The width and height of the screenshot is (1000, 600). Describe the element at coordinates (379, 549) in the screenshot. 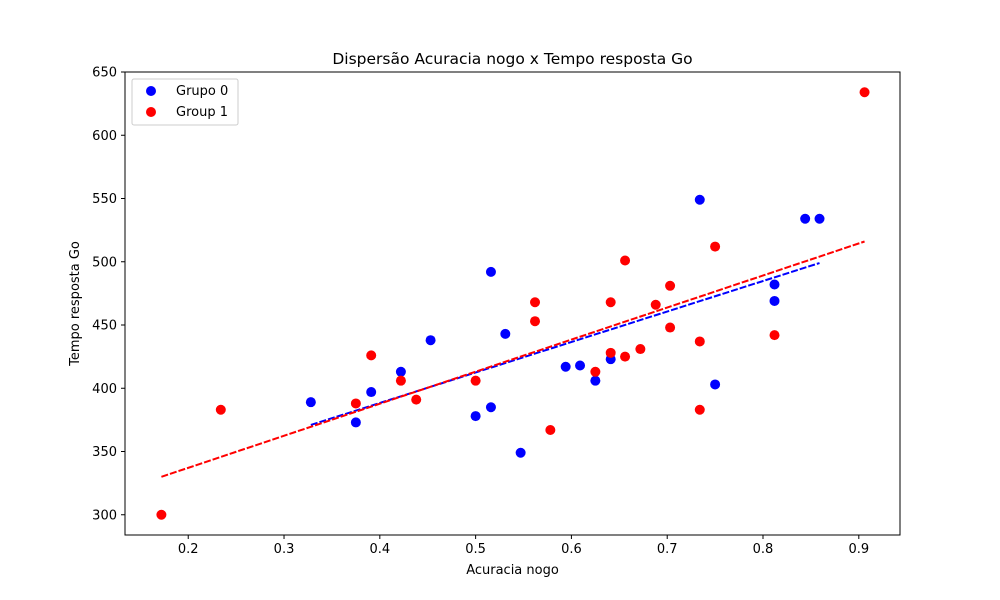

I see `x-tick-label: 0.4` at that location.